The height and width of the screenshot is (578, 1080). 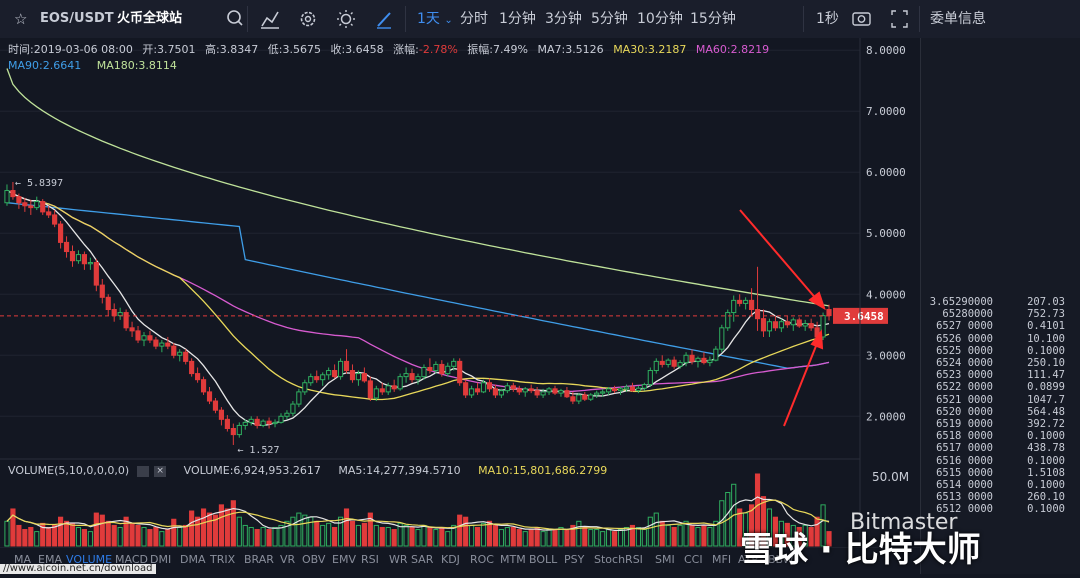 What do you see at coordinates (422, 559) in the screenshot?
I see `indicator-sar: SAR` at bounding box center [422, 559].